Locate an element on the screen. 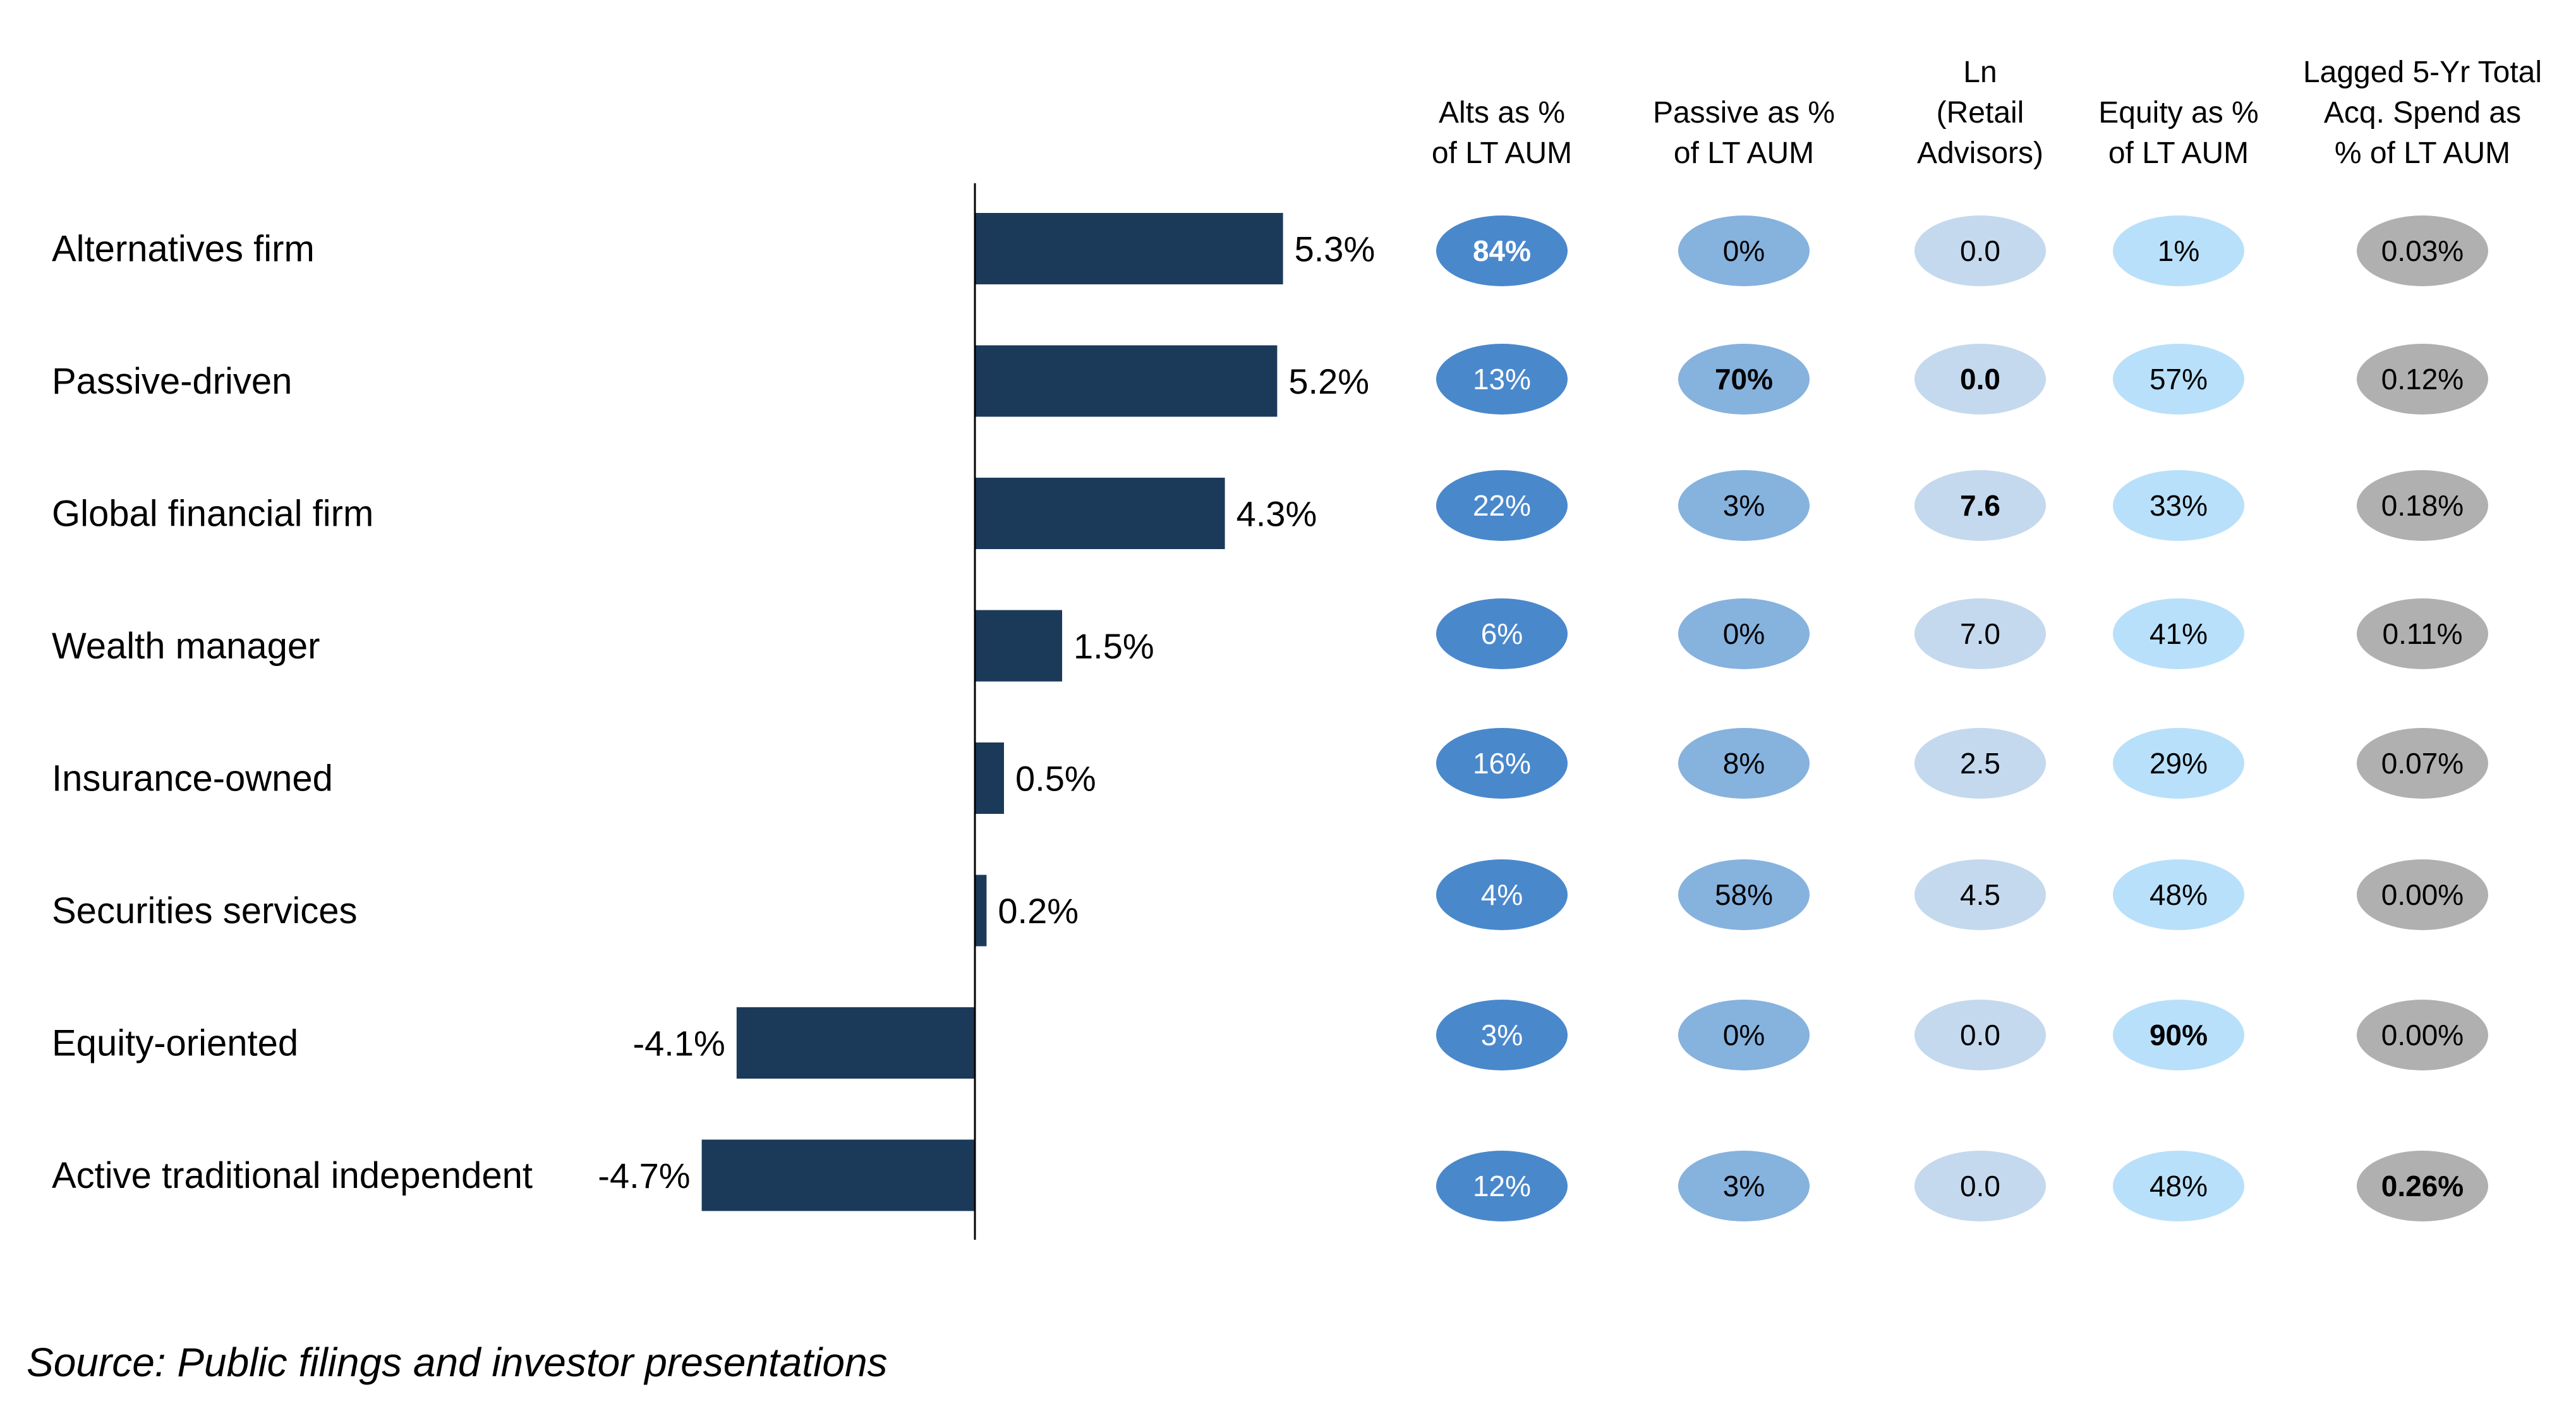 The height and width of the screenshot is (1411, 2576). table-cell-value: 4% is located at coordinates (1502, 895).